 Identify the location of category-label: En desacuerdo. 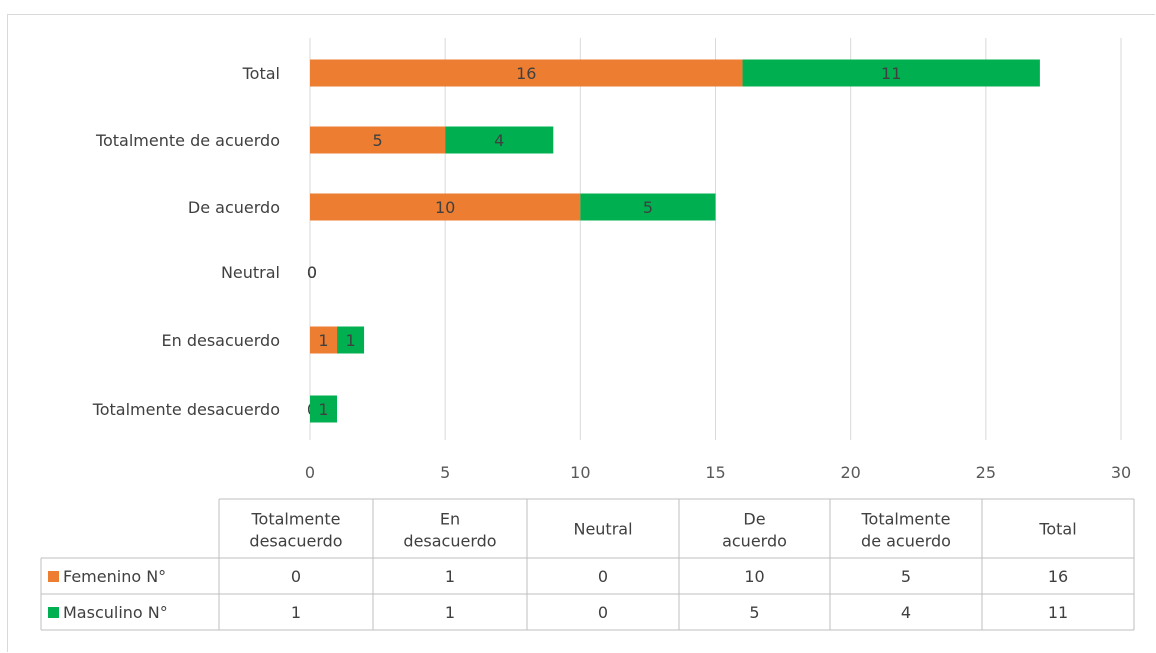
(221, 340).